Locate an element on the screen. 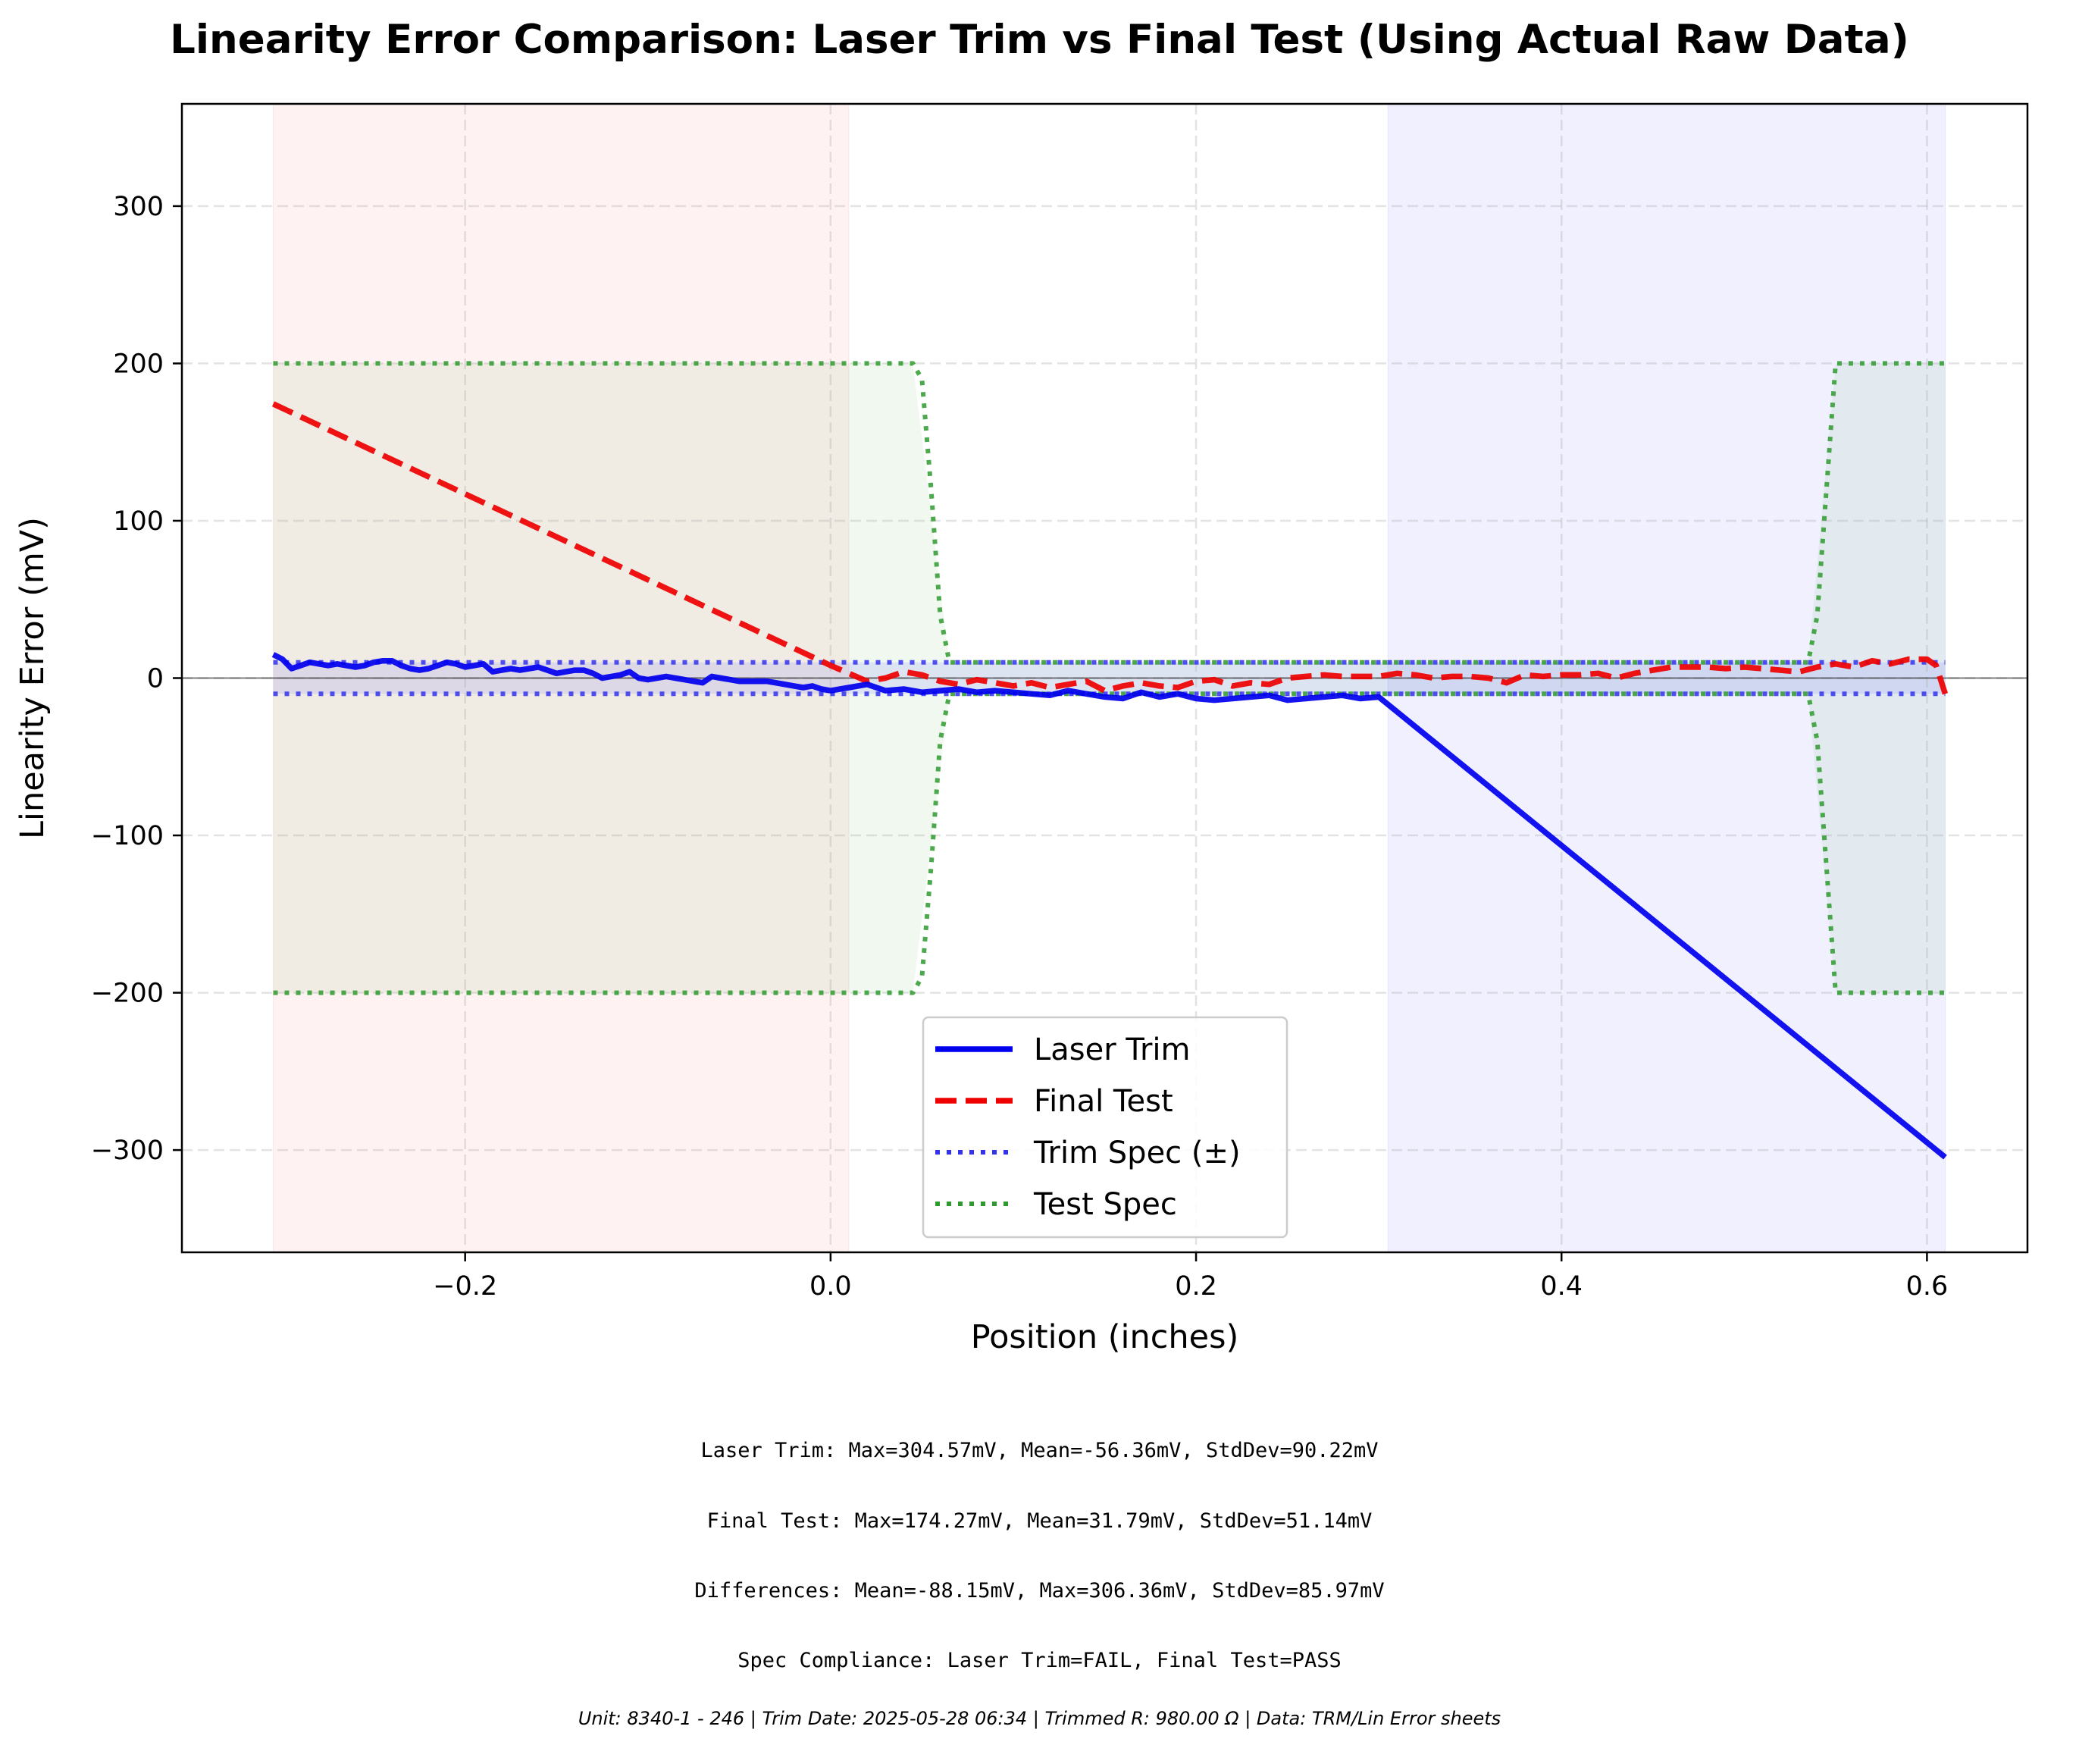 The image size is (2079, 1764). legend-label: Laser Trim is located at coordinates (1112, 1049).